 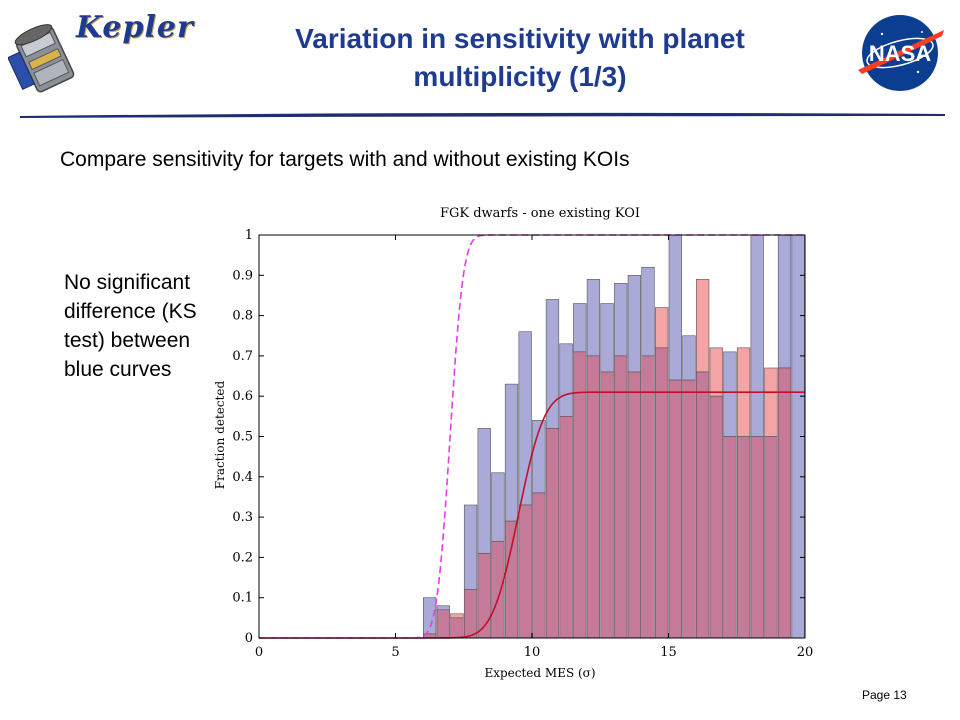 I want to click on y-tick-label-9: 0.9, so click(x=242, y=275).